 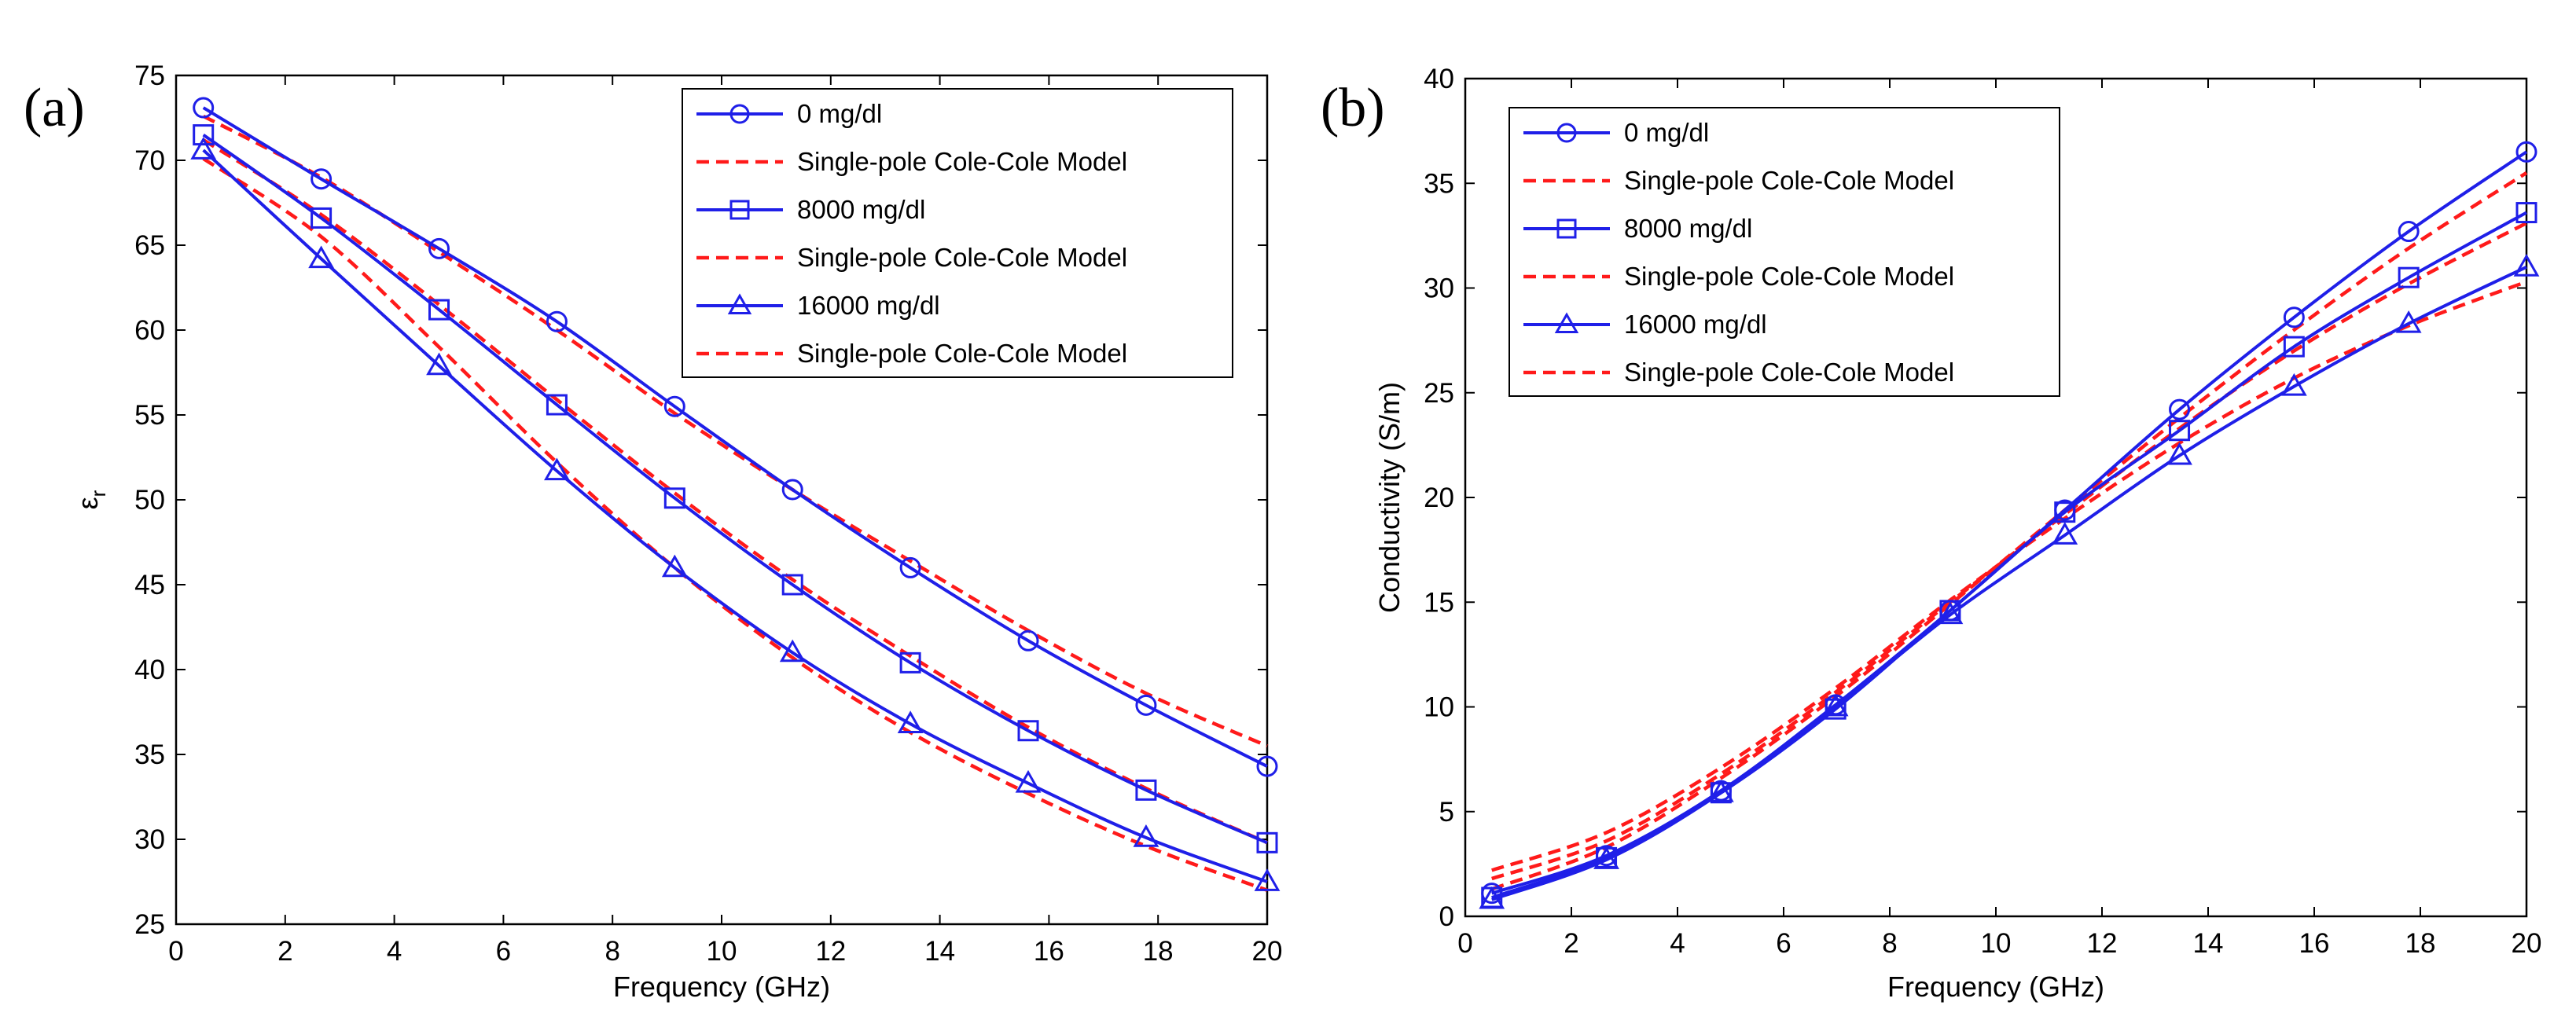 I want to click on panel-b-x-tick-label: 2, so click(x=1571, y=943).